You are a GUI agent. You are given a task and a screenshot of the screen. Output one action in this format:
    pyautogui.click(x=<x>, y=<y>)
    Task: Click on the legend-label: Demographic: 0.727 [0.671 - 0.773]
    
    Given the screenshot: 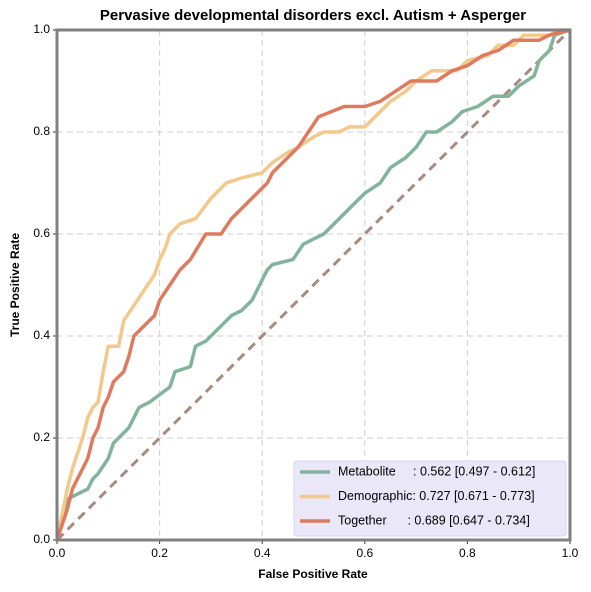 What is the action you would take?
    pyautogui.click(x=436, y=496)
    